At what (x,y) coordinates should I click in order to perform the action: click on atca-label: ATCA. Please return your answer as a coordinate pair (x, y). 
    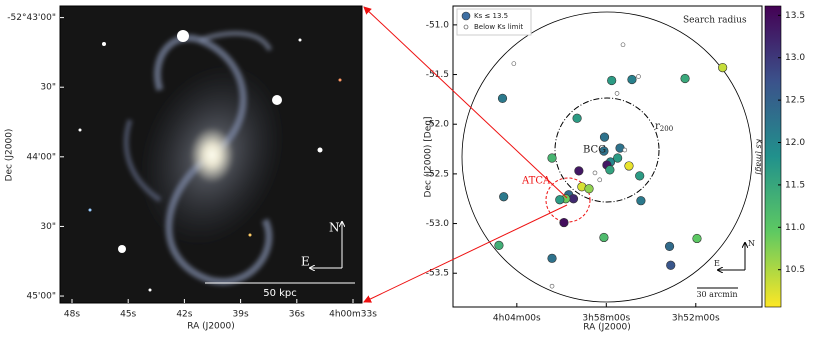
    Looking at the image, I should click on (536, 181).